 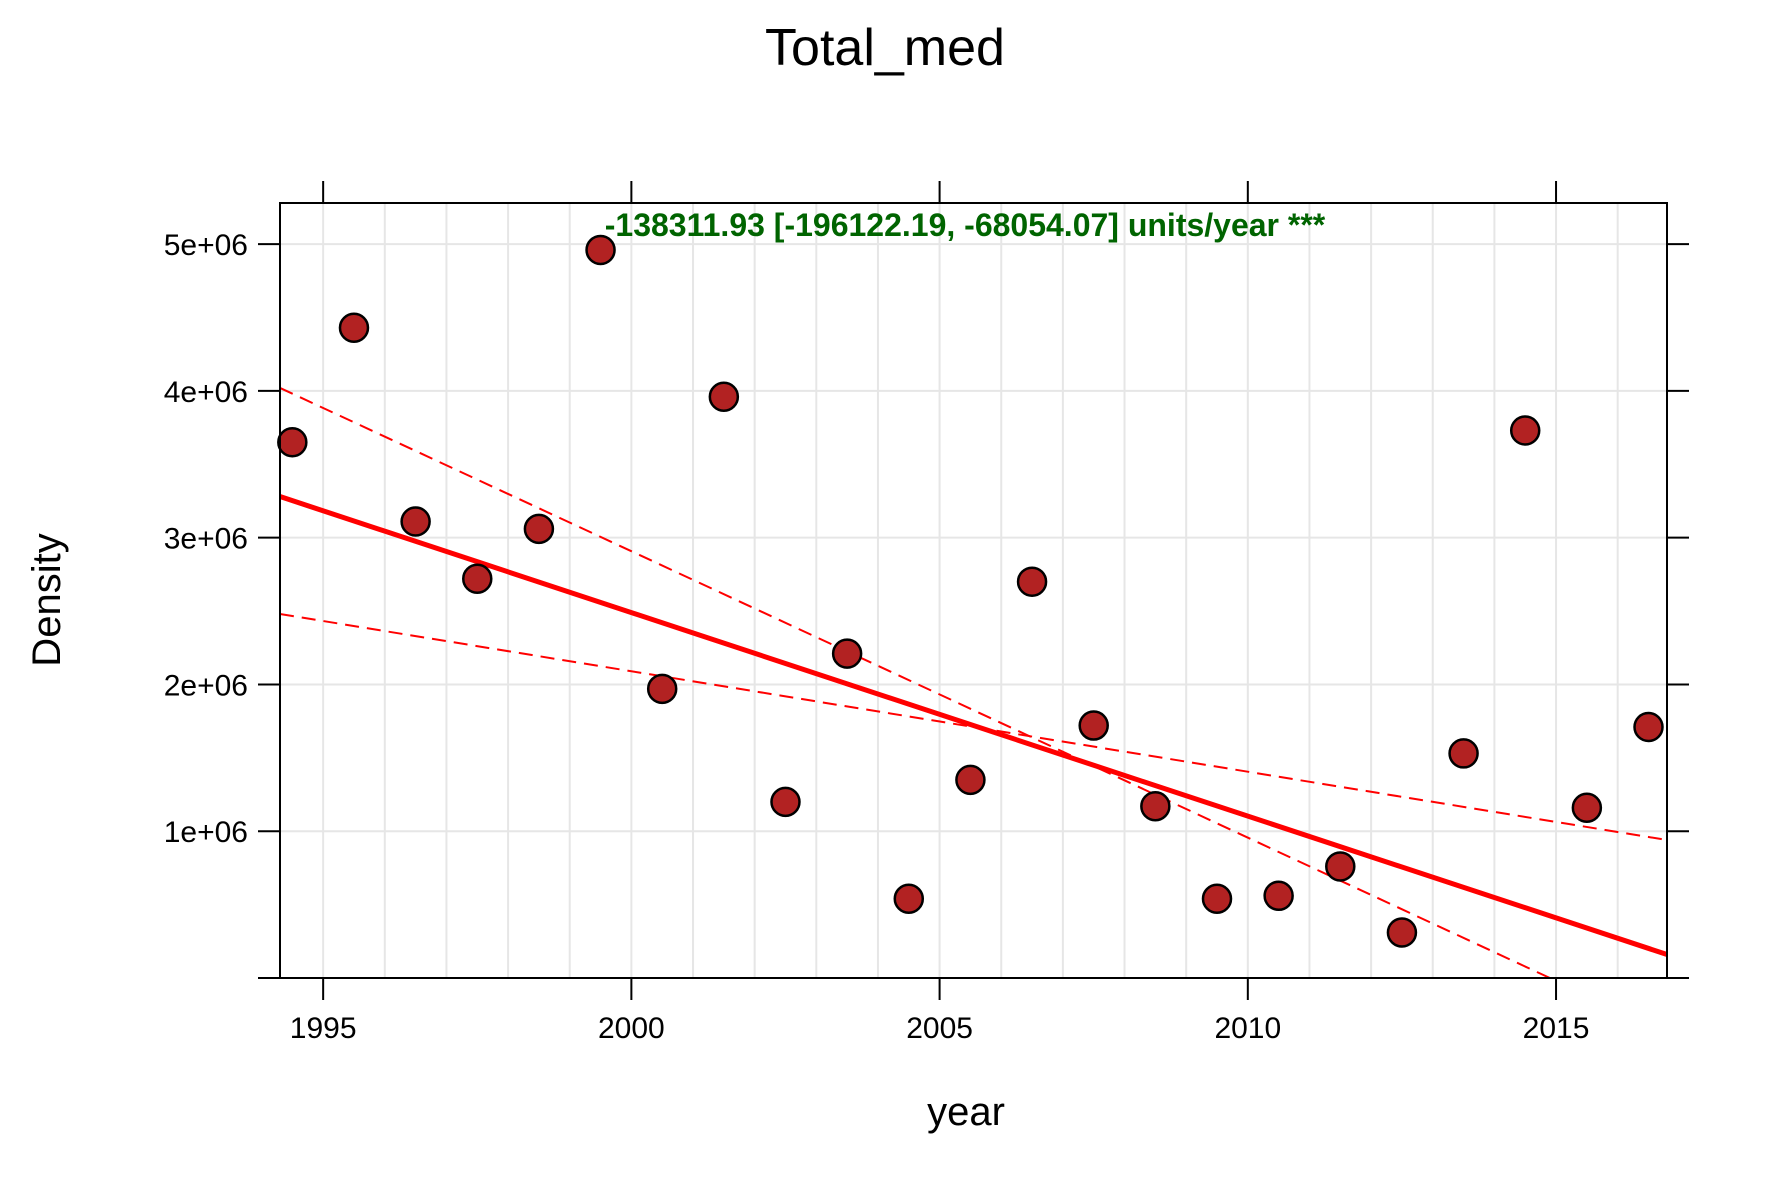 I want to click on y-tick-label: 5e+06, so click(x=206, y=245).